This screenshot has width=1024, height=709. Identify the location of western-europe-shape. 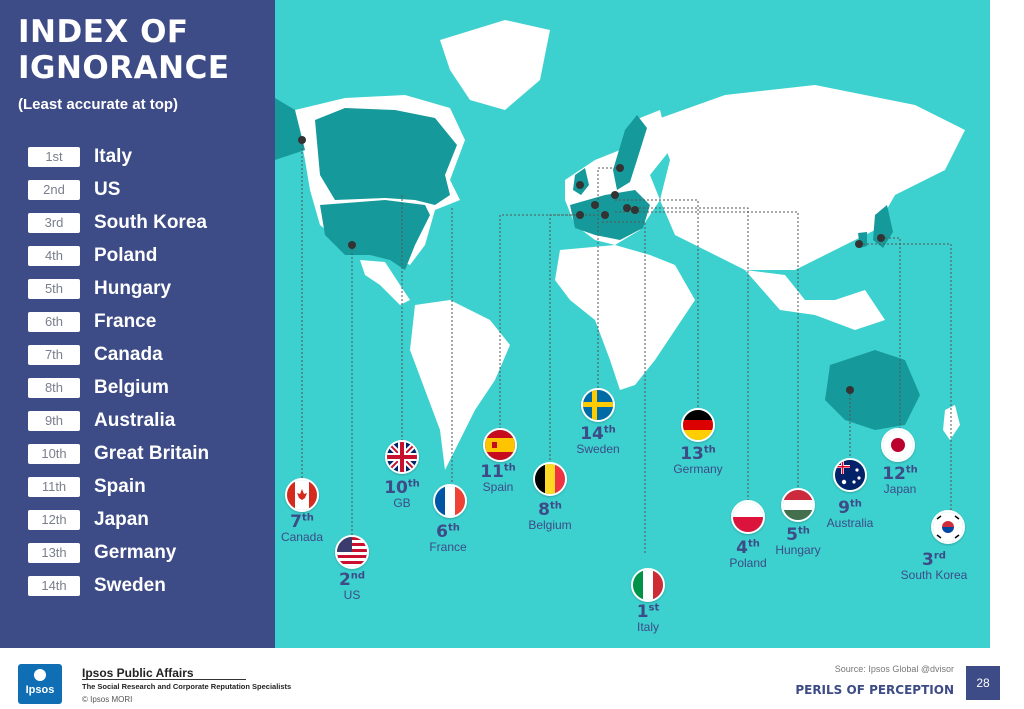
(610, 215).